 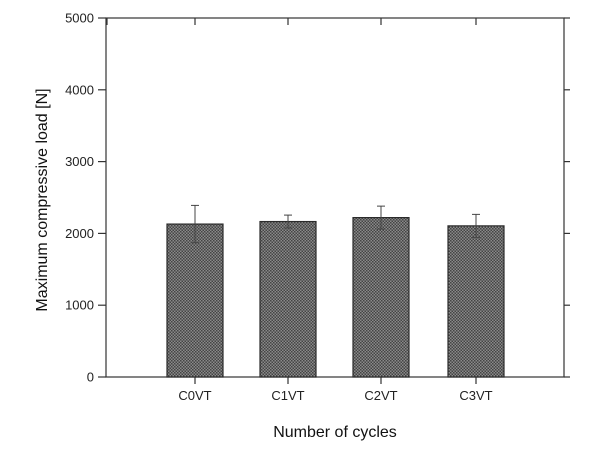 I want to click on x-tick-label: C3VT, so click(x=475, y=395).